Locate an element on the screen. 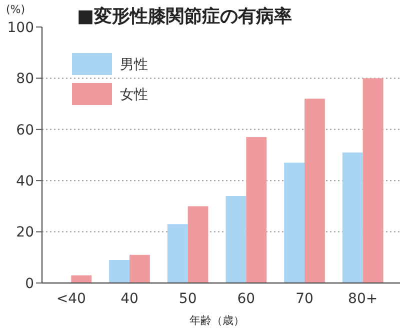  y-tick-label: 0 is located at coordinates (29, 284).